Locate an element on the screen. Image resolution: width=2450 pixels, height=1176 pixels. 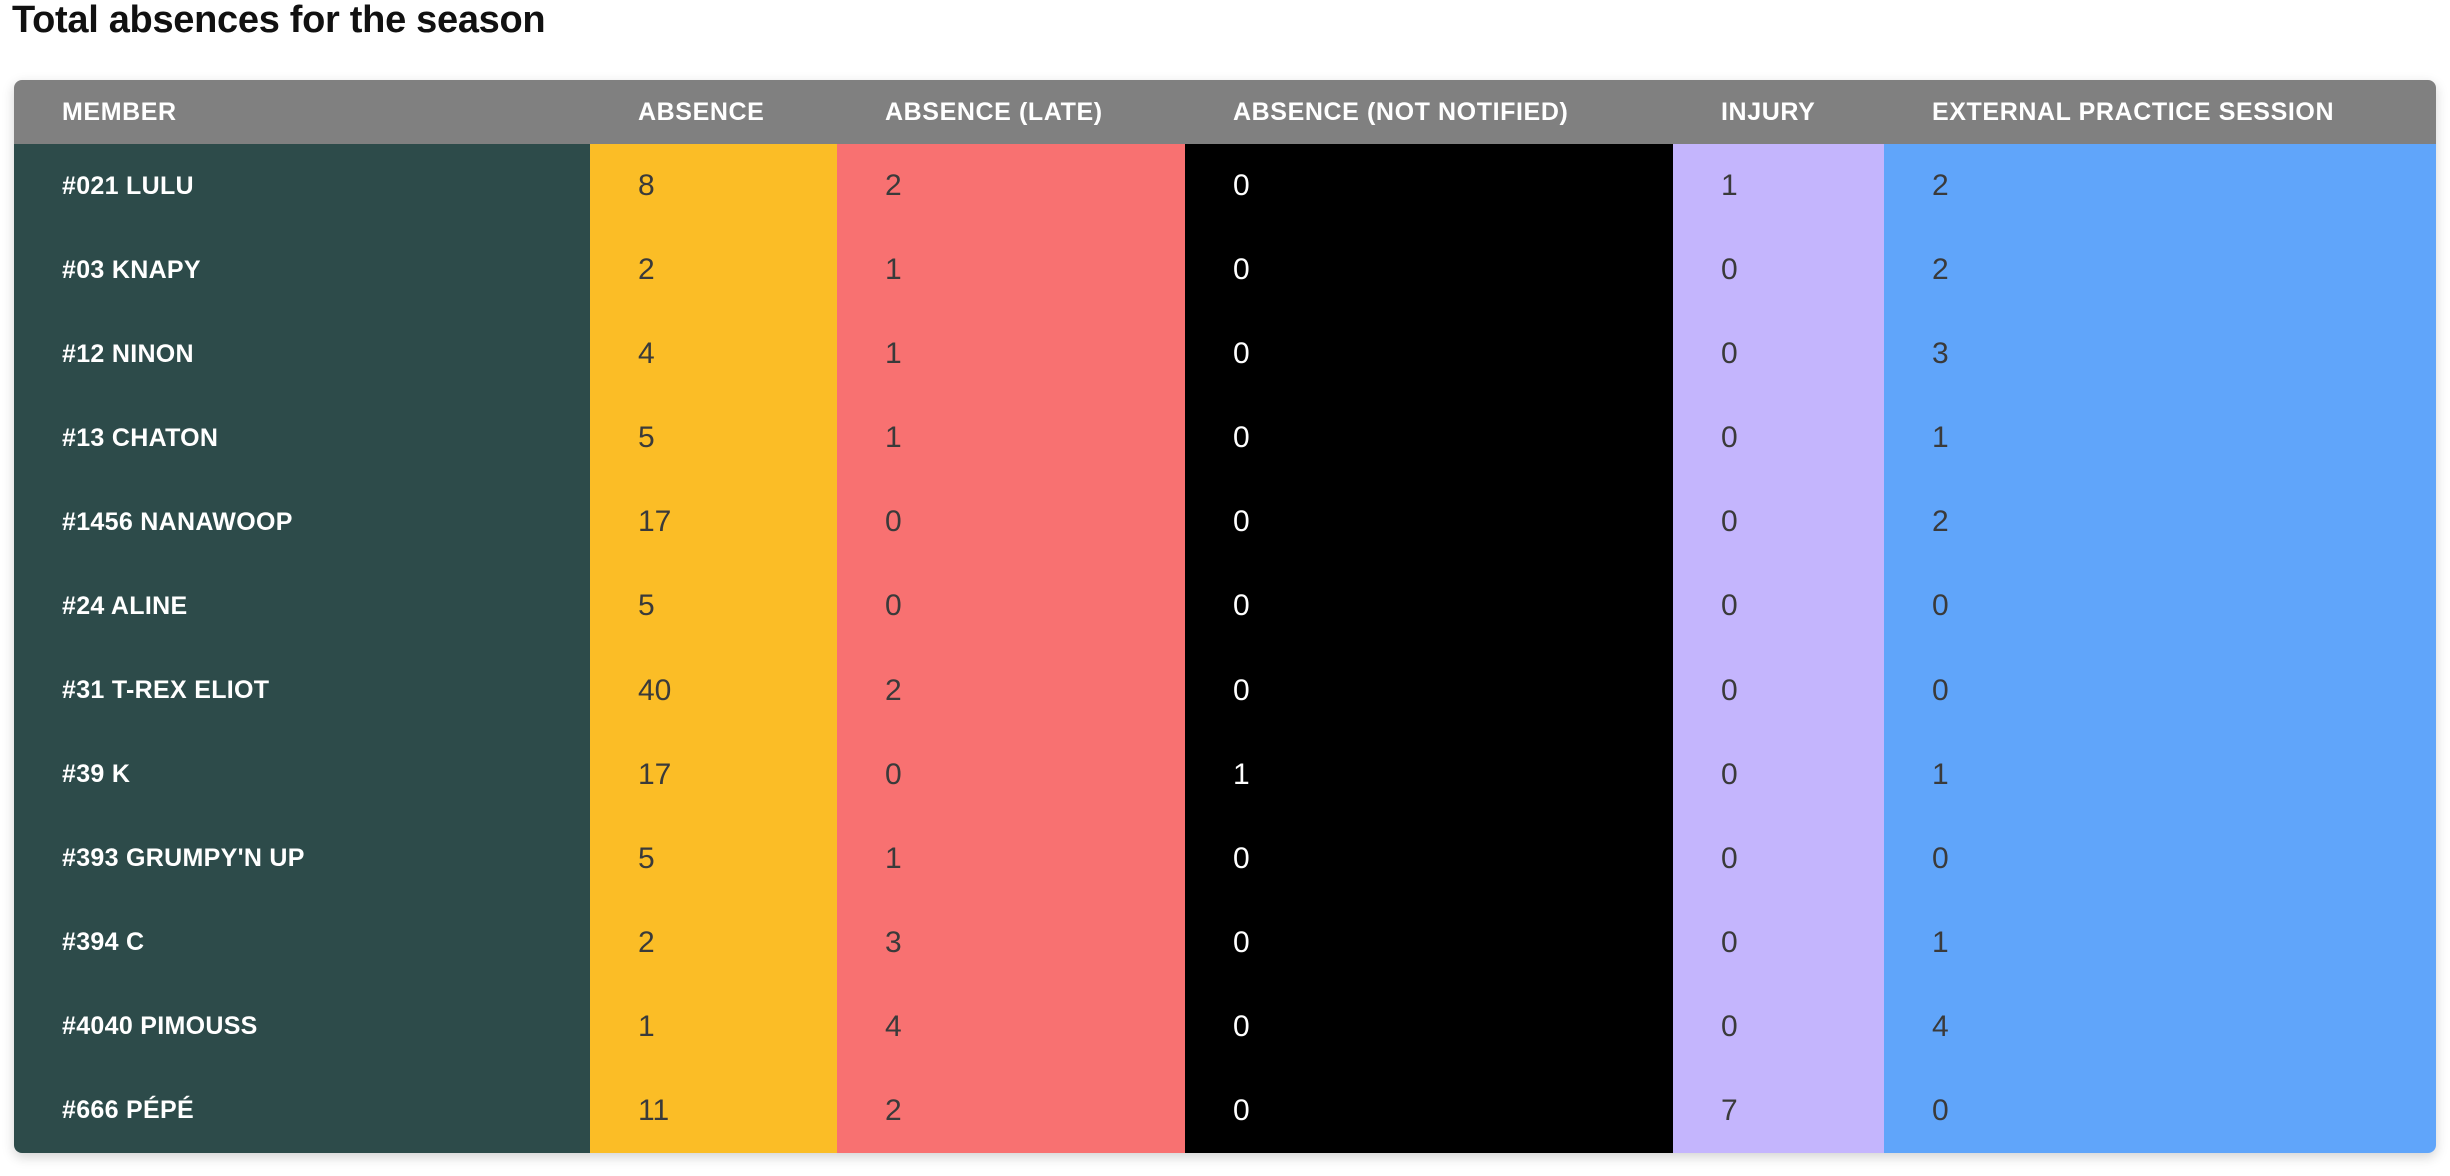
cell-absence: 40 is located at coordinates (713, 690).